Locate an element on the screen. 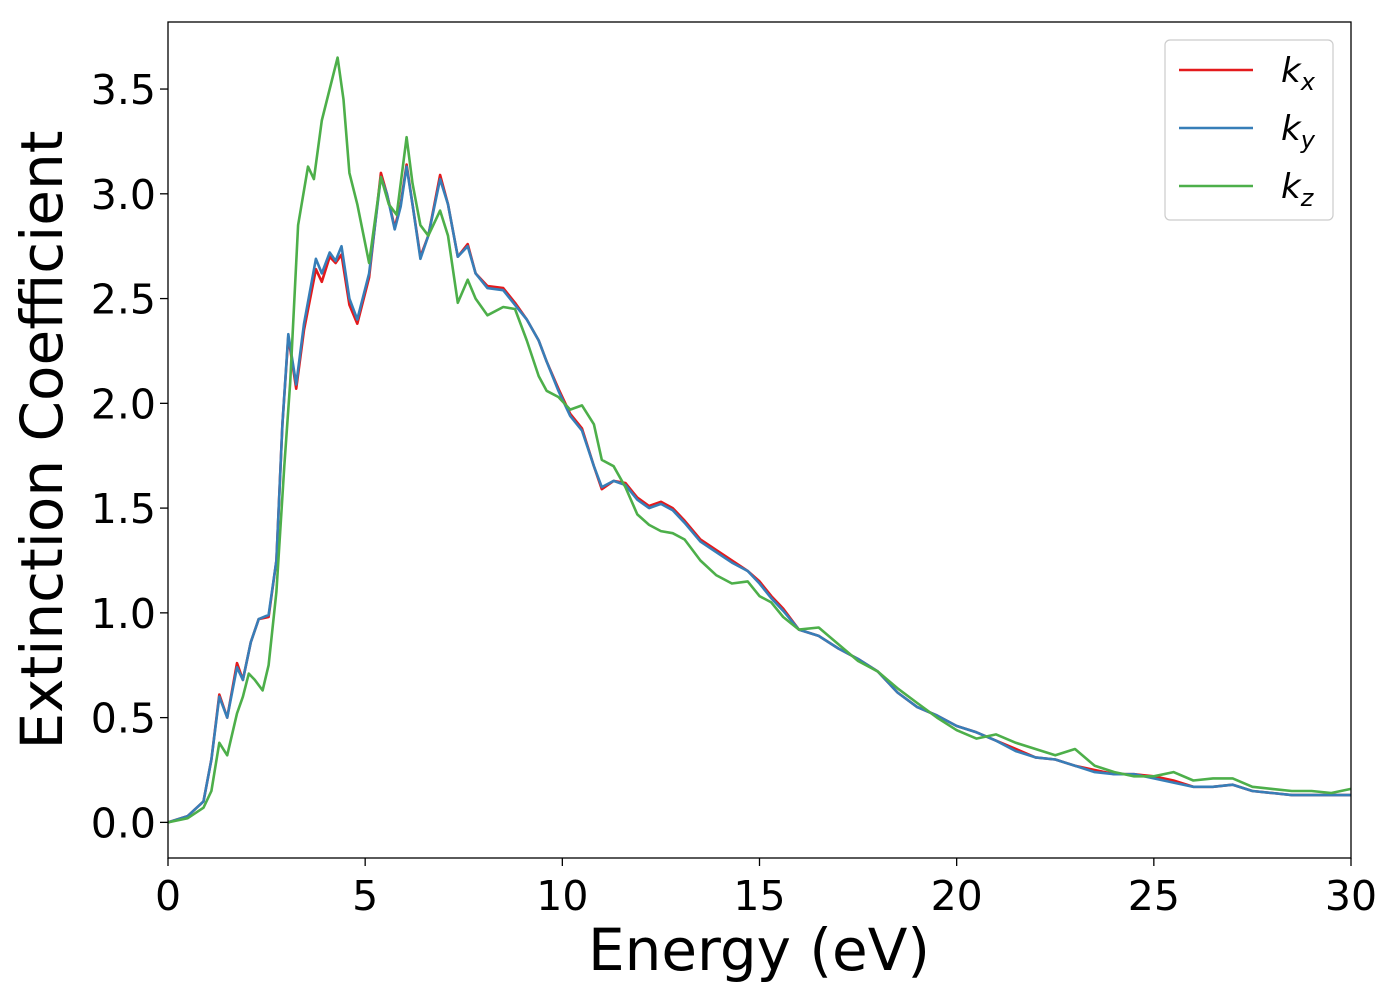 The width and height of the screenshot is (1400, 1005). y-axis-ticks: 0.0 0.5 1.0 1.5 2.0 2.5 3.0 3.5 is located at coordinates (129, 456).